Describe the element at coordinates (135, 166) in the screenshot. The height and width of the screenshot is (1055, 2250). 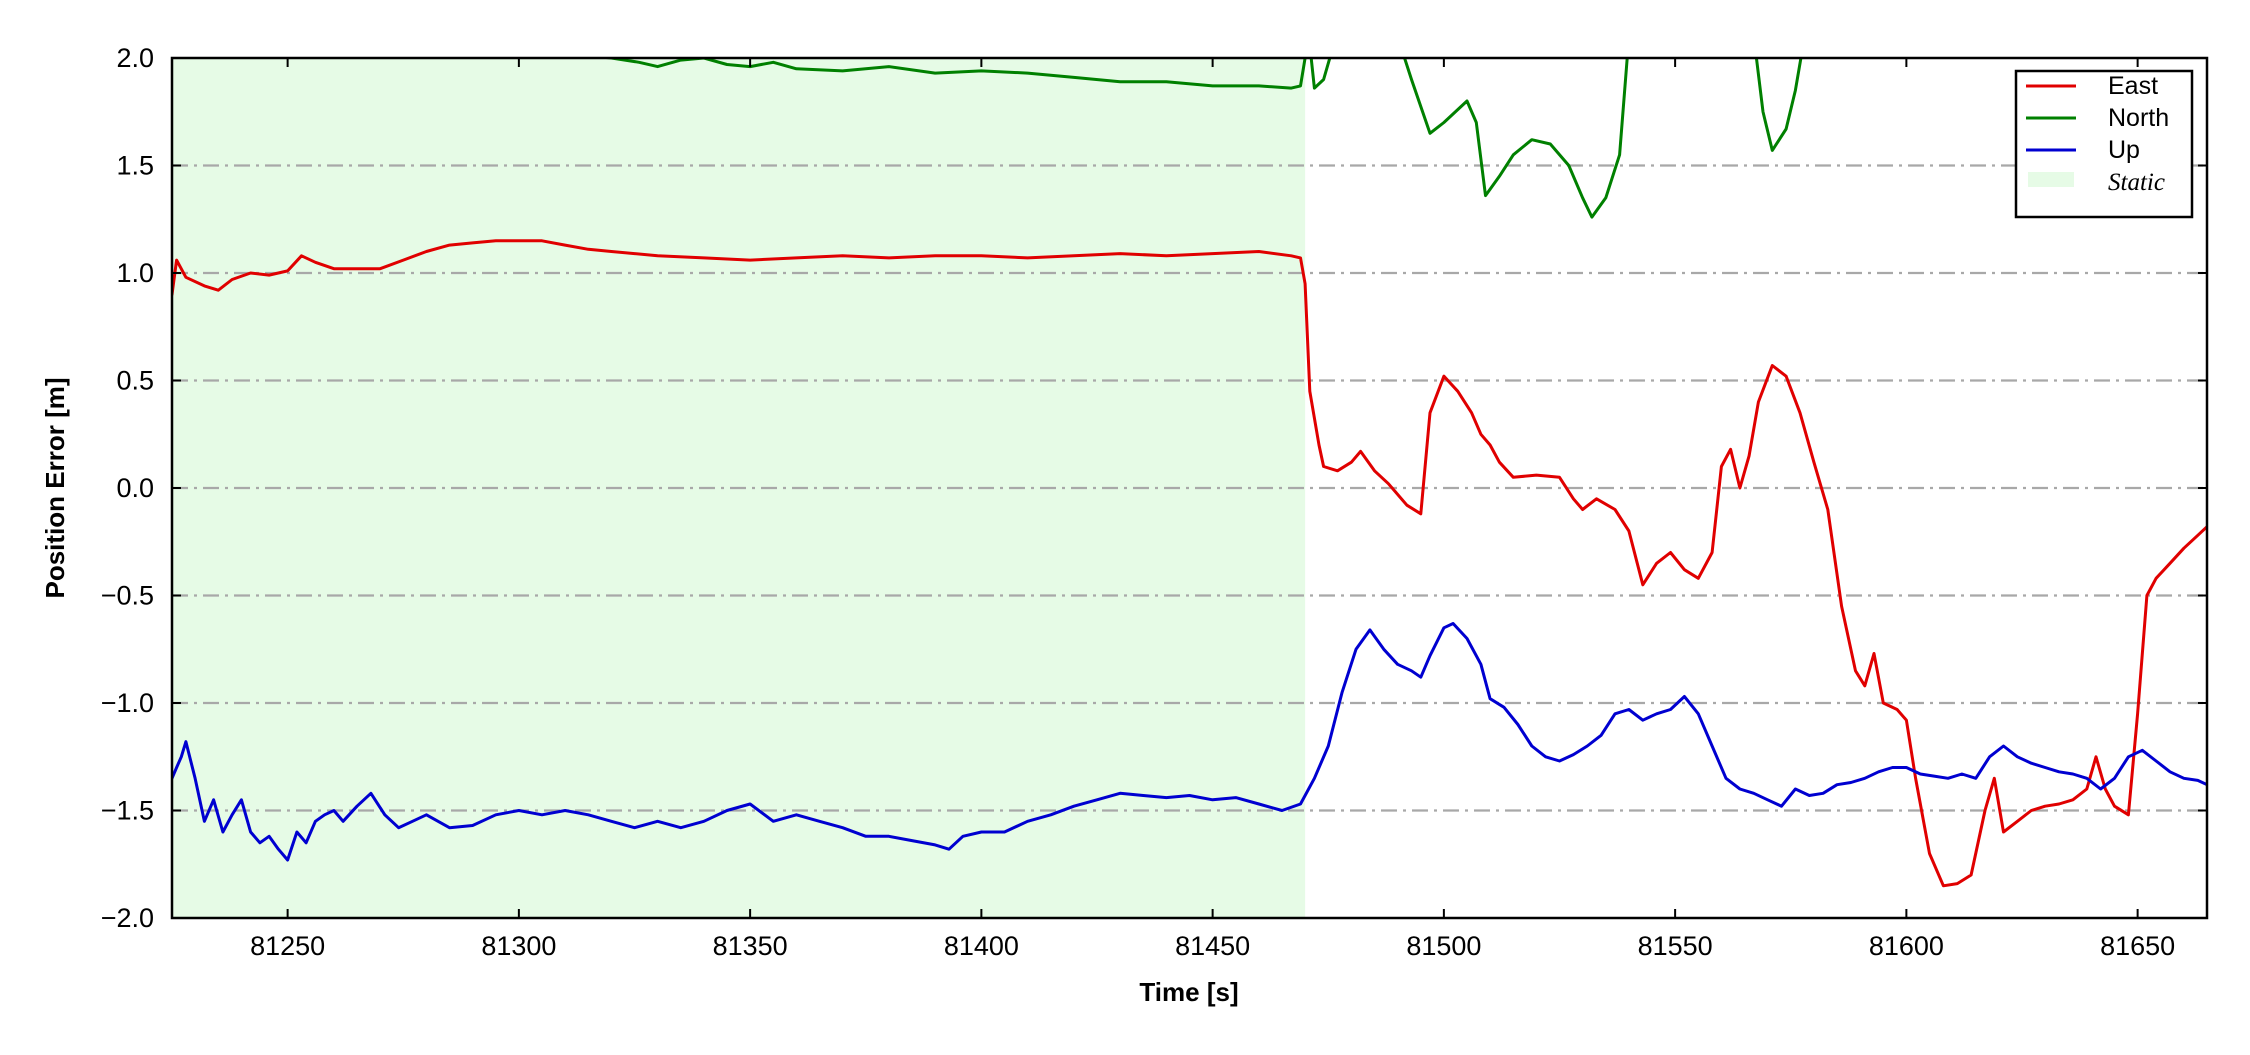
I see `y-tick-label: 1.5` at that location.